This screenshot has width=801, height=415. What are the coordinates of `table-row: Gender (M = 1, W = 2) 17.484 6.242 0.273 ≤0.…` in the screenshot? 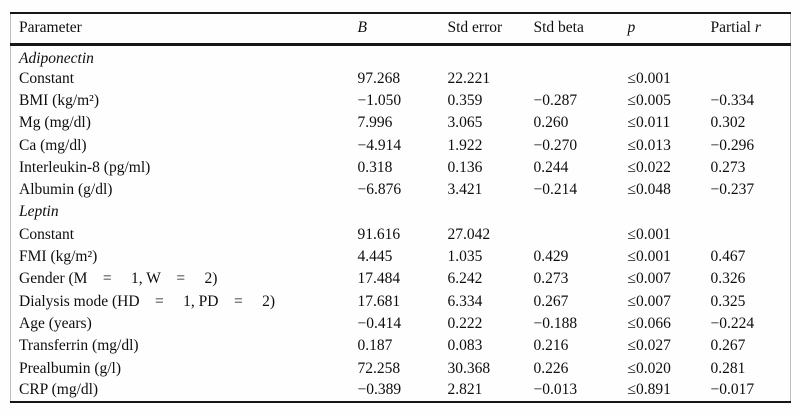 It's located at (401, 279).